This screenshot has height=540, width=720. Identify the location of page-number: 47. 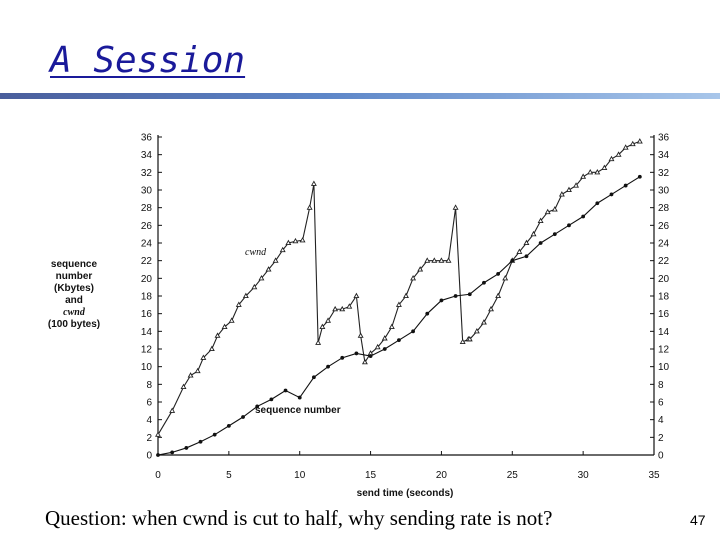
(698, 520).